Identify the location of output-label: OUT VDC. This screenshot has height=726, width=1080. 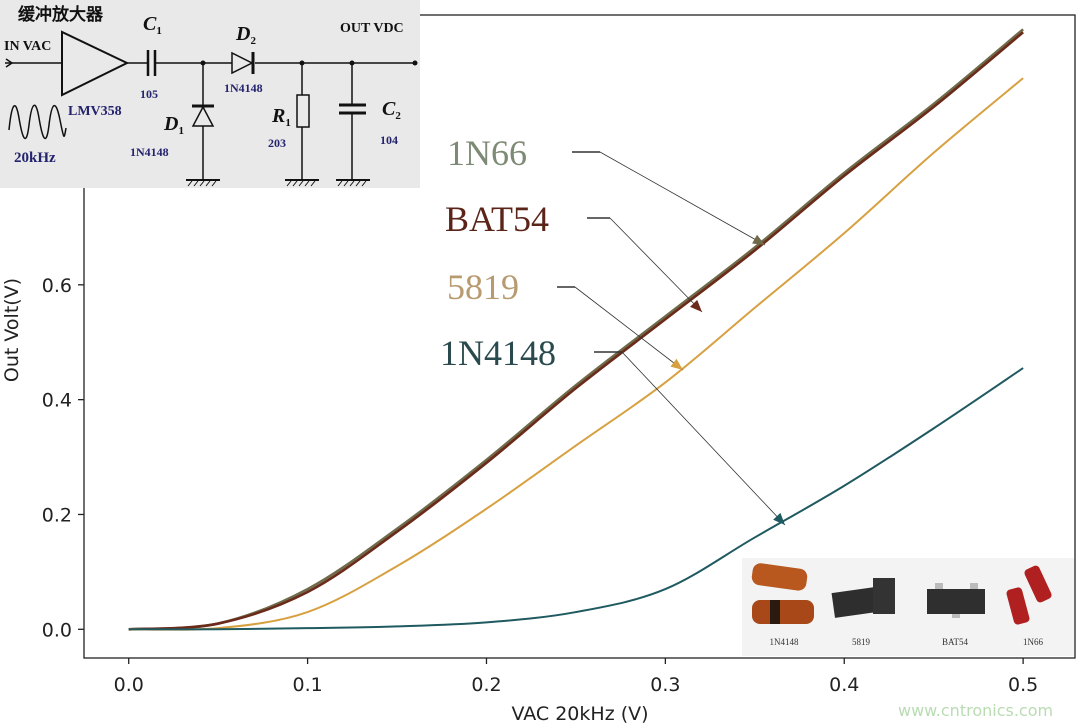
(372, 28).